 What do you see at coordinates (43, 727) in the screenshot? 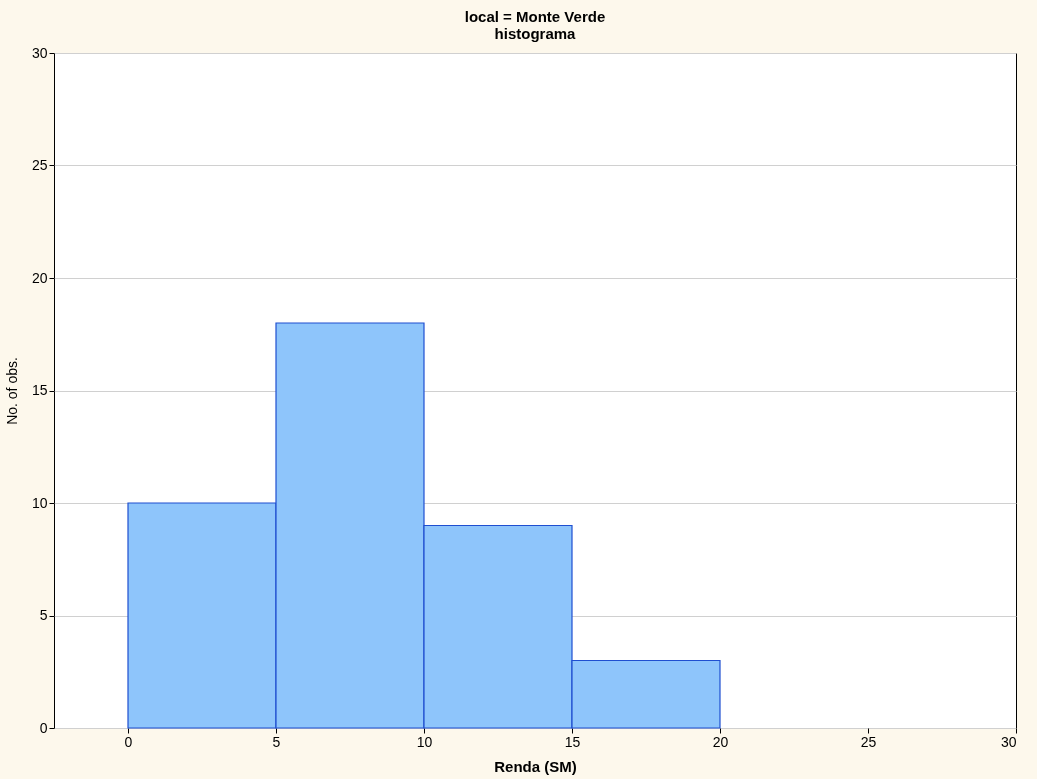
I see `y-tick-label: 0` at bounding box center [43, 727].